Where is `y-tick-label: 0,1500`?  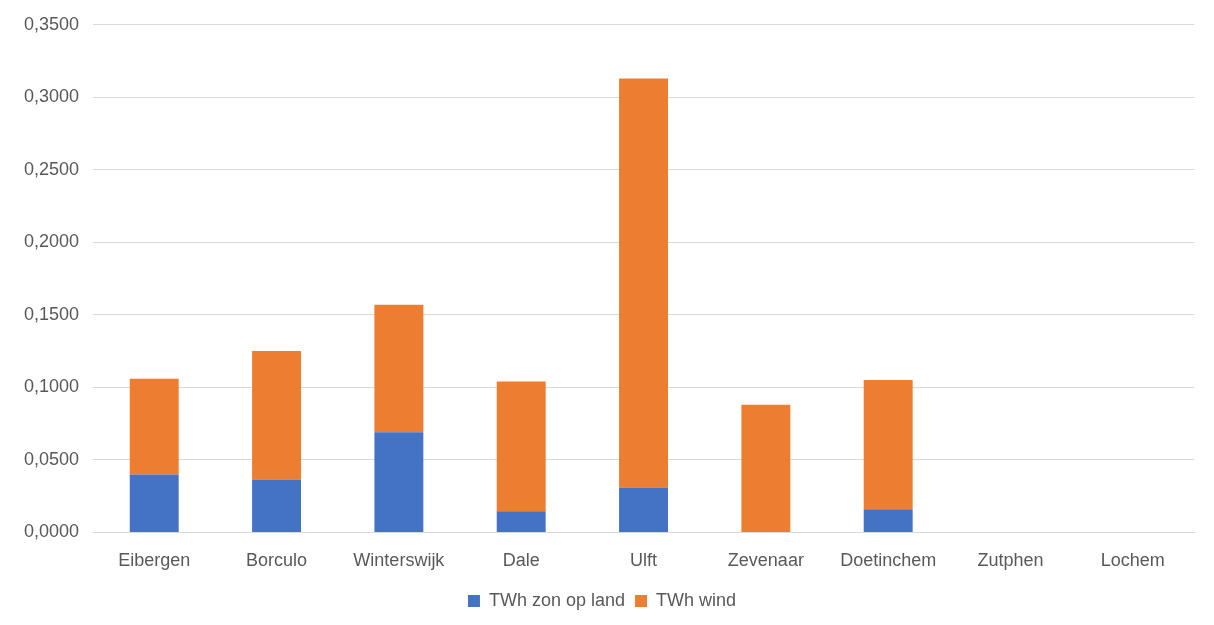
y-tick-label: 0,1500 is located at coordinates (51, 313).